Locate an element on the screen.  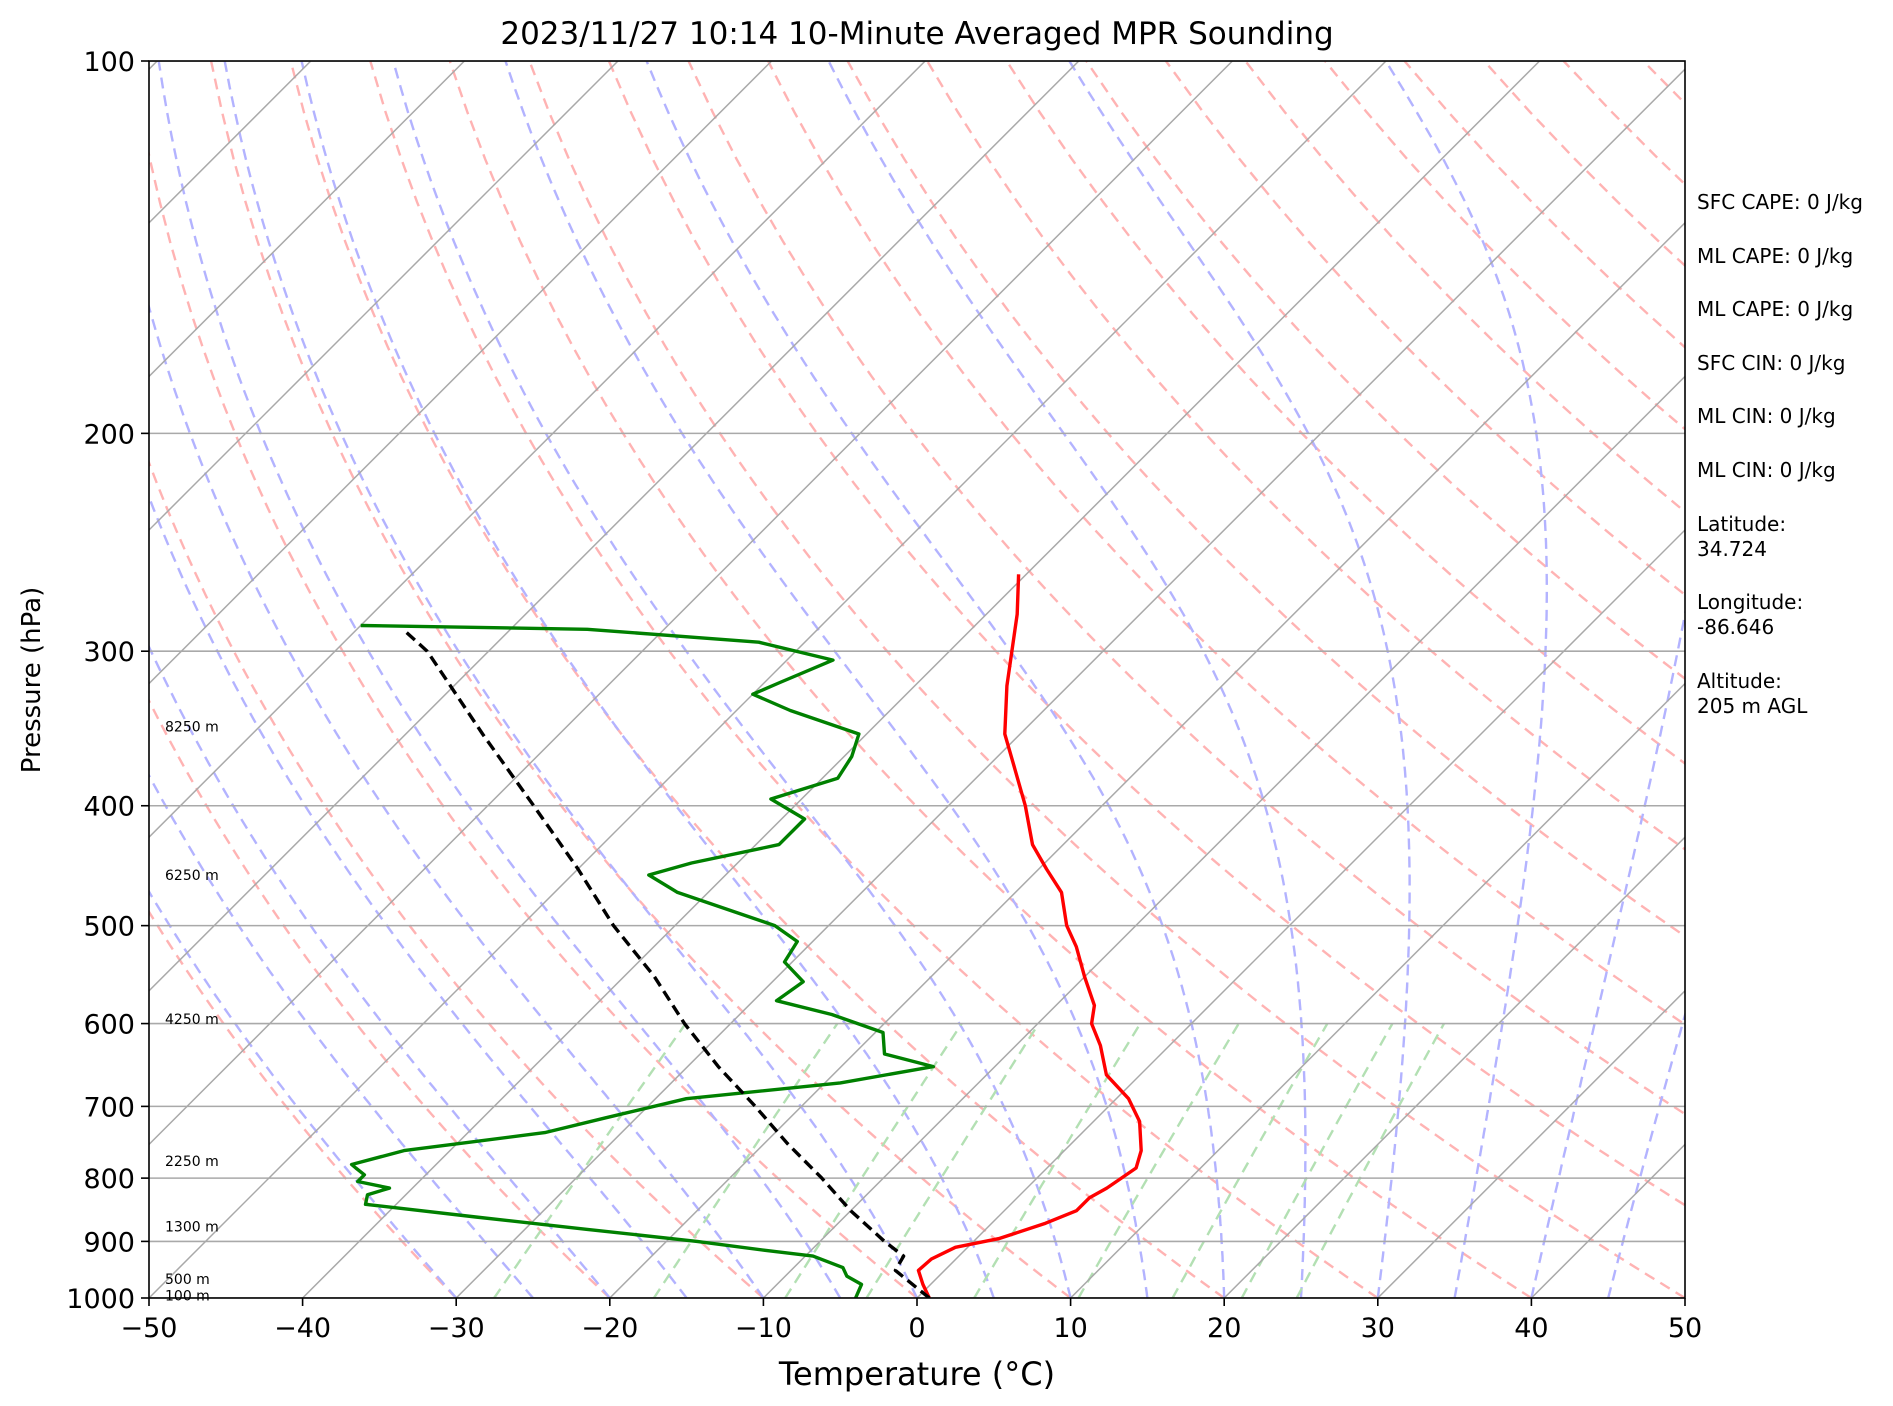
longitude-label: Longitude: is located at coordinates (1750, 602).